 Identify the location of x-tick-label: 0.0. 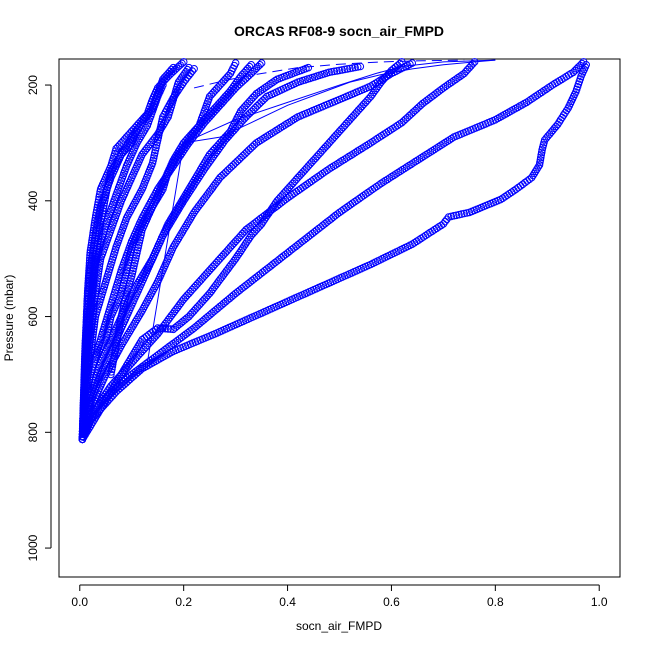
(79, 602).